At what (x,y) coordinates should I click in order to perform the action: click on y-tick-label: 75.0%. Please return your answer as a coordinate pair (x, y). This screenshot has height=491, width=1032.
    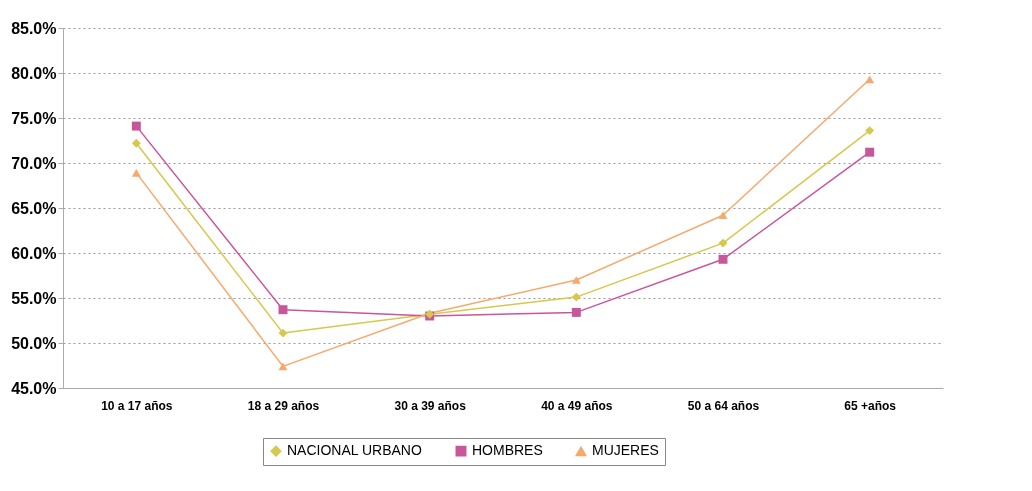
    Looking at the image, I should click on (34, 118).